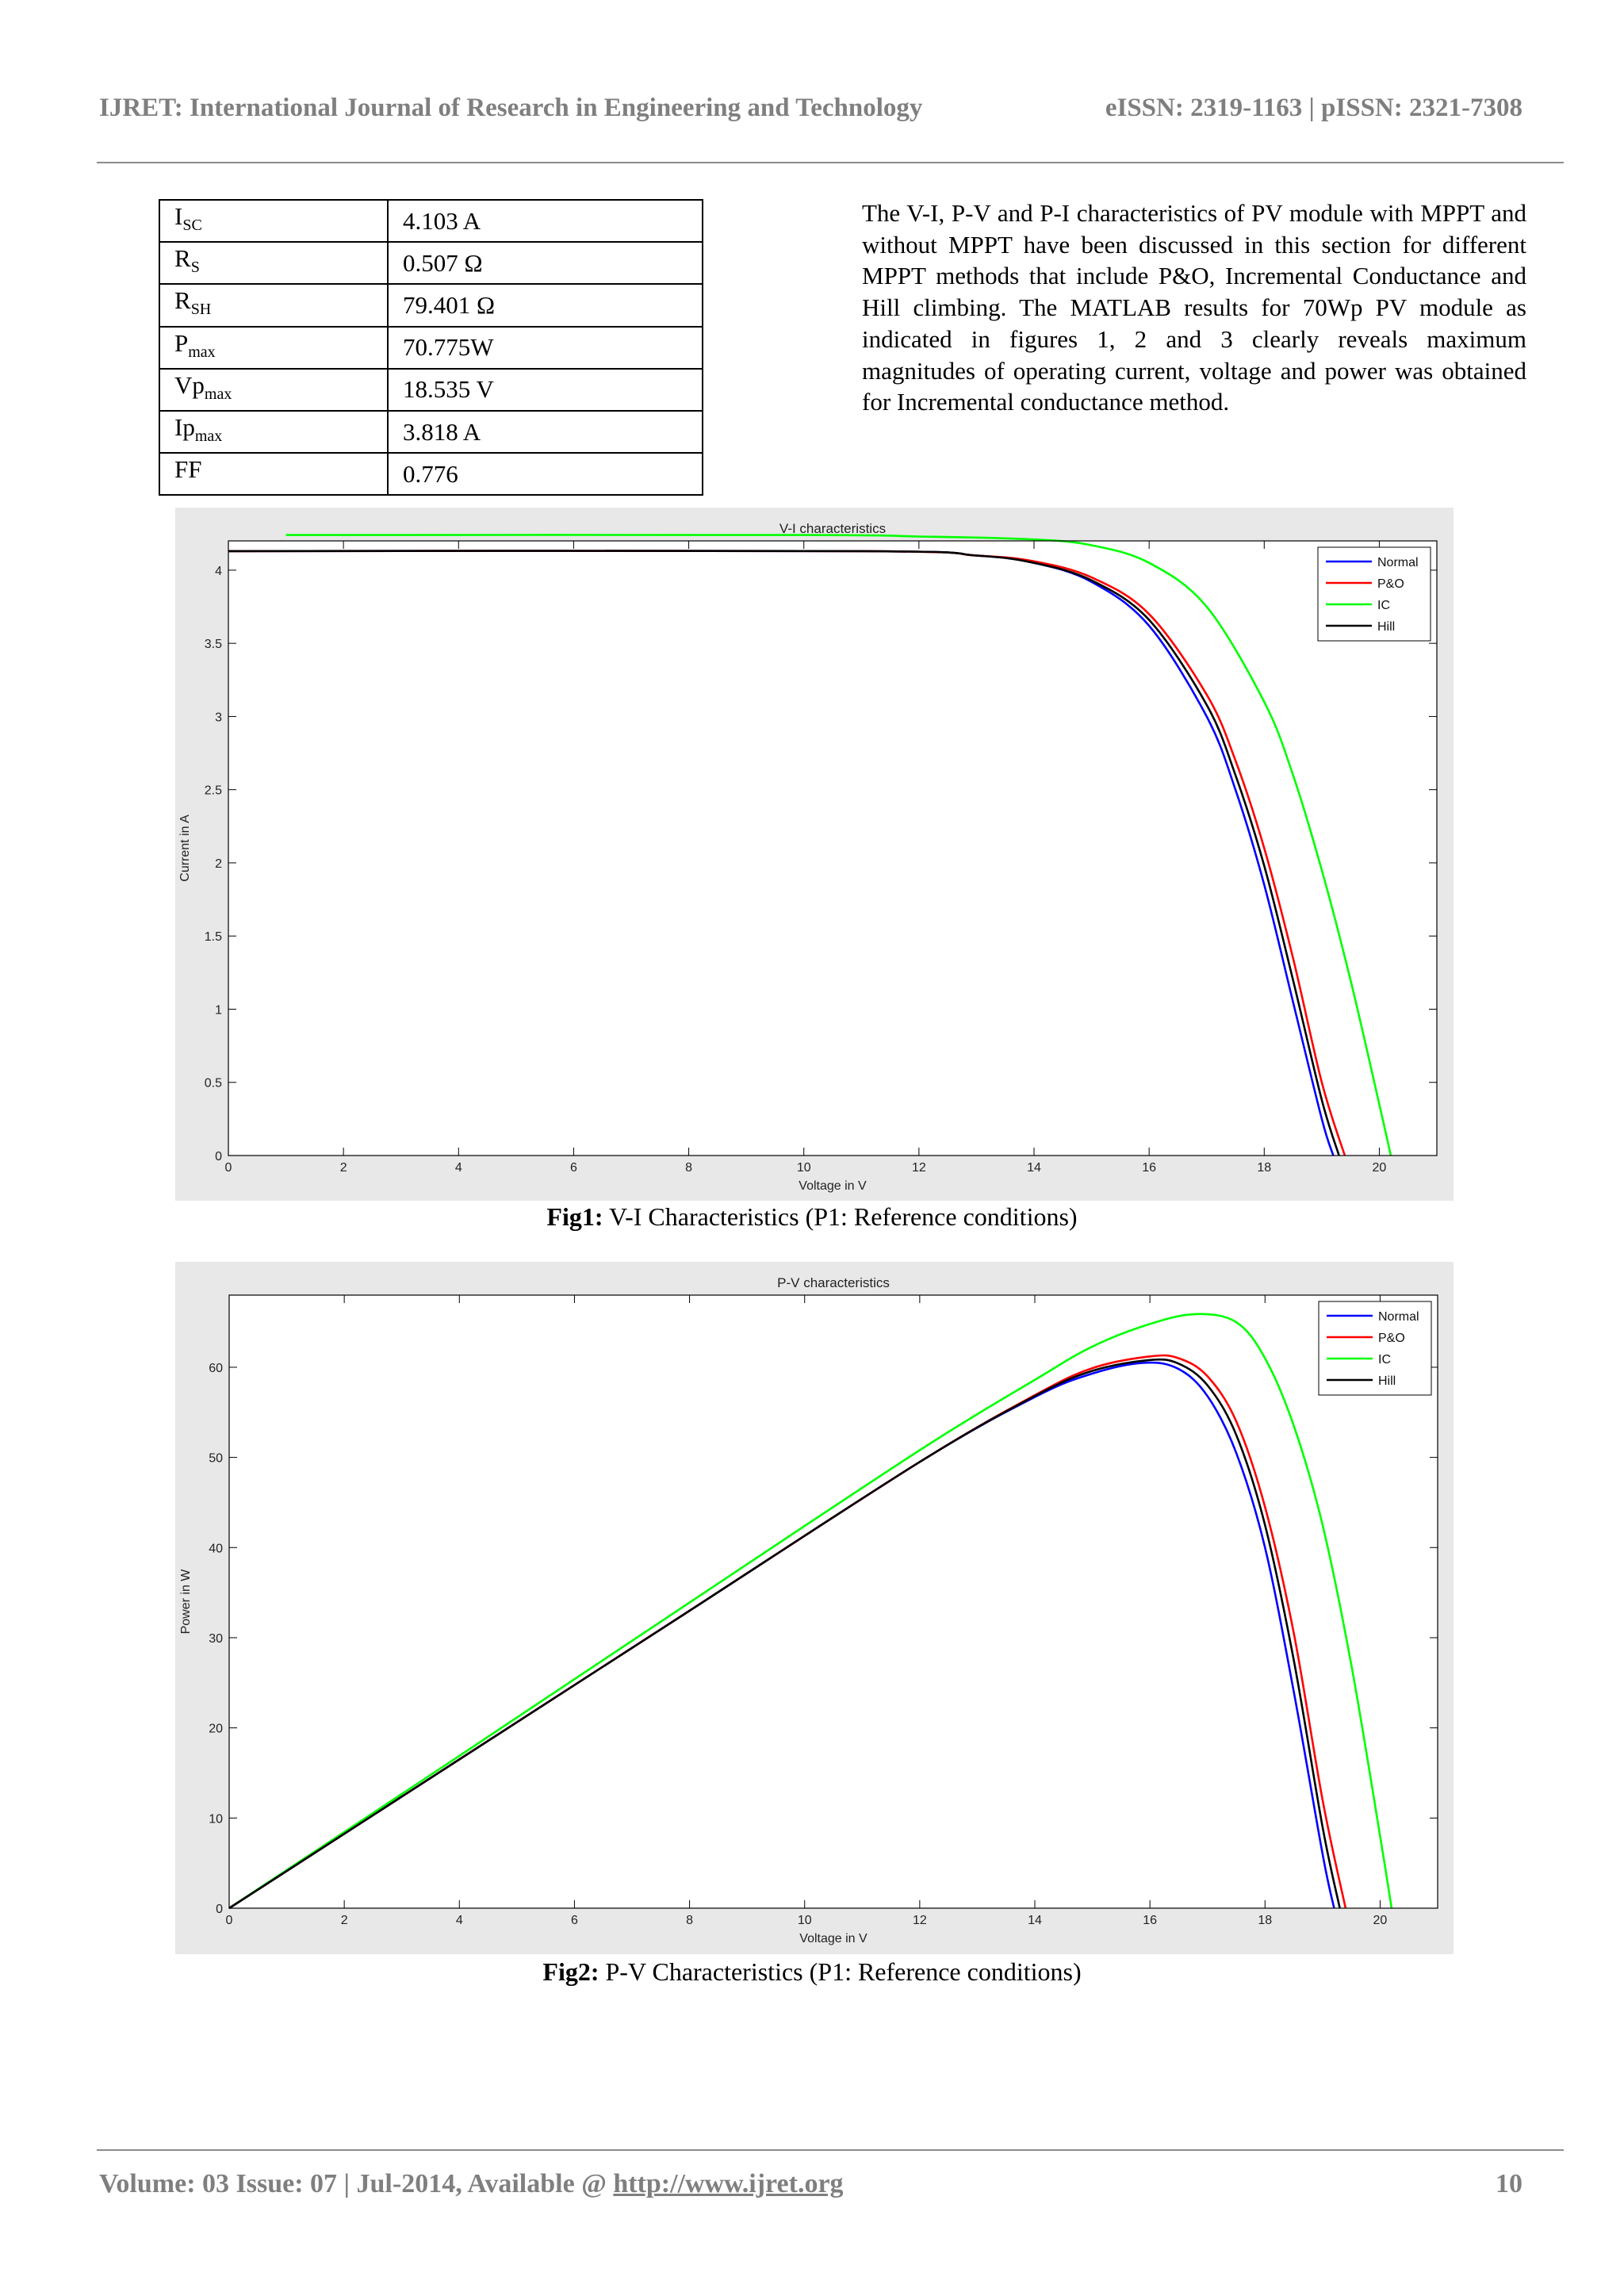 The height and width of the screenshot is (2296, 1624). I want to click on param-row: FF 0.776, so click(431, 474).